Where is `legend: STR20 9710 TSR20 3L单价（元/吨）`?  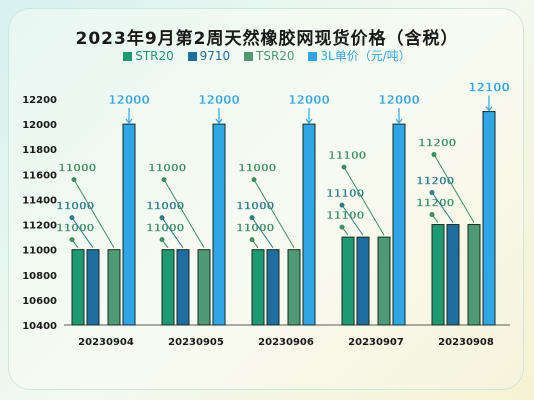
legend: STR20 9710 TSR20 3L单价（元/吨） is located at coordinates (267, 55).